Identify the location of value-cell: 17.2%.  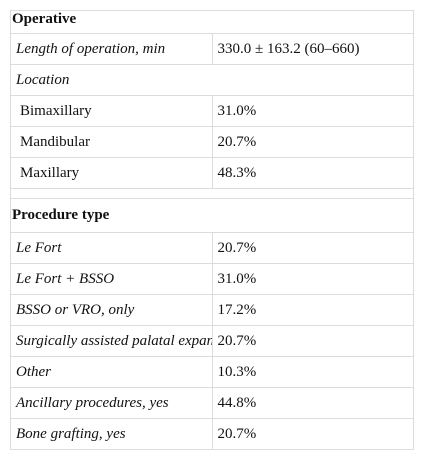
(312, 310).